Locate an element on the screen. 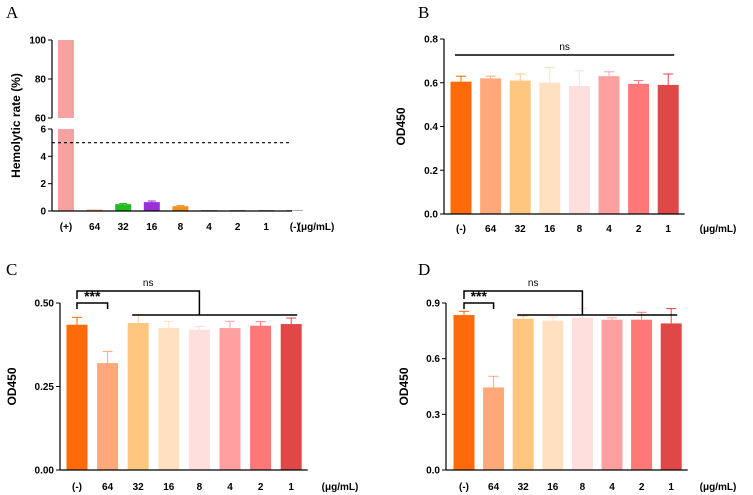 This screenshot has width=753, height=495. panel-letter-c: C is located at coordinates (11, 269).